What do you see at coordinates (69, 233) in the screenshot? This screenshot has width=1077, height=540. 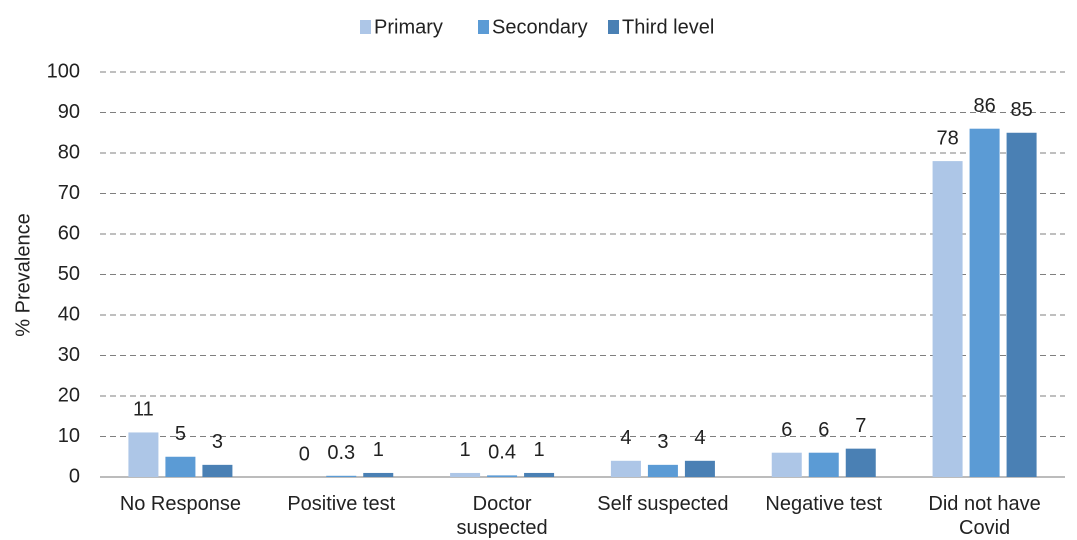 I see `y-tick-label: 60` at bounding box center [69, 233].